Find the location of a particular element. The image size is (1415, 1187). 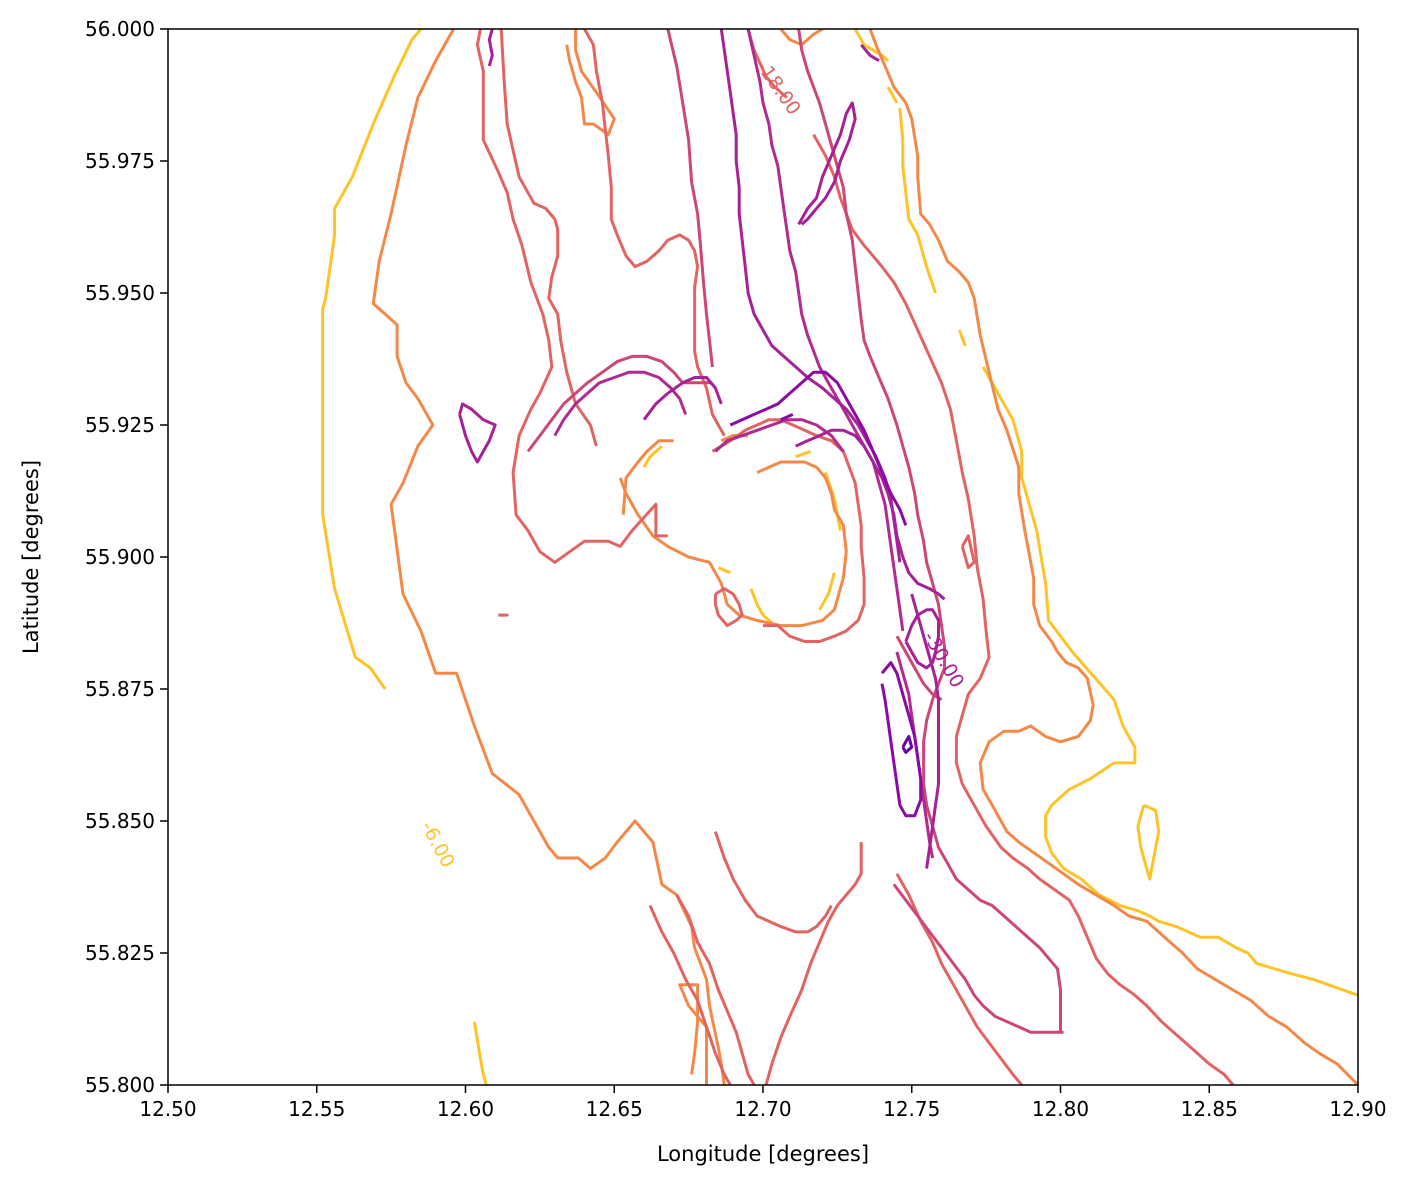

y-tick-label: 55.925 is located at coordinates (120, 425).